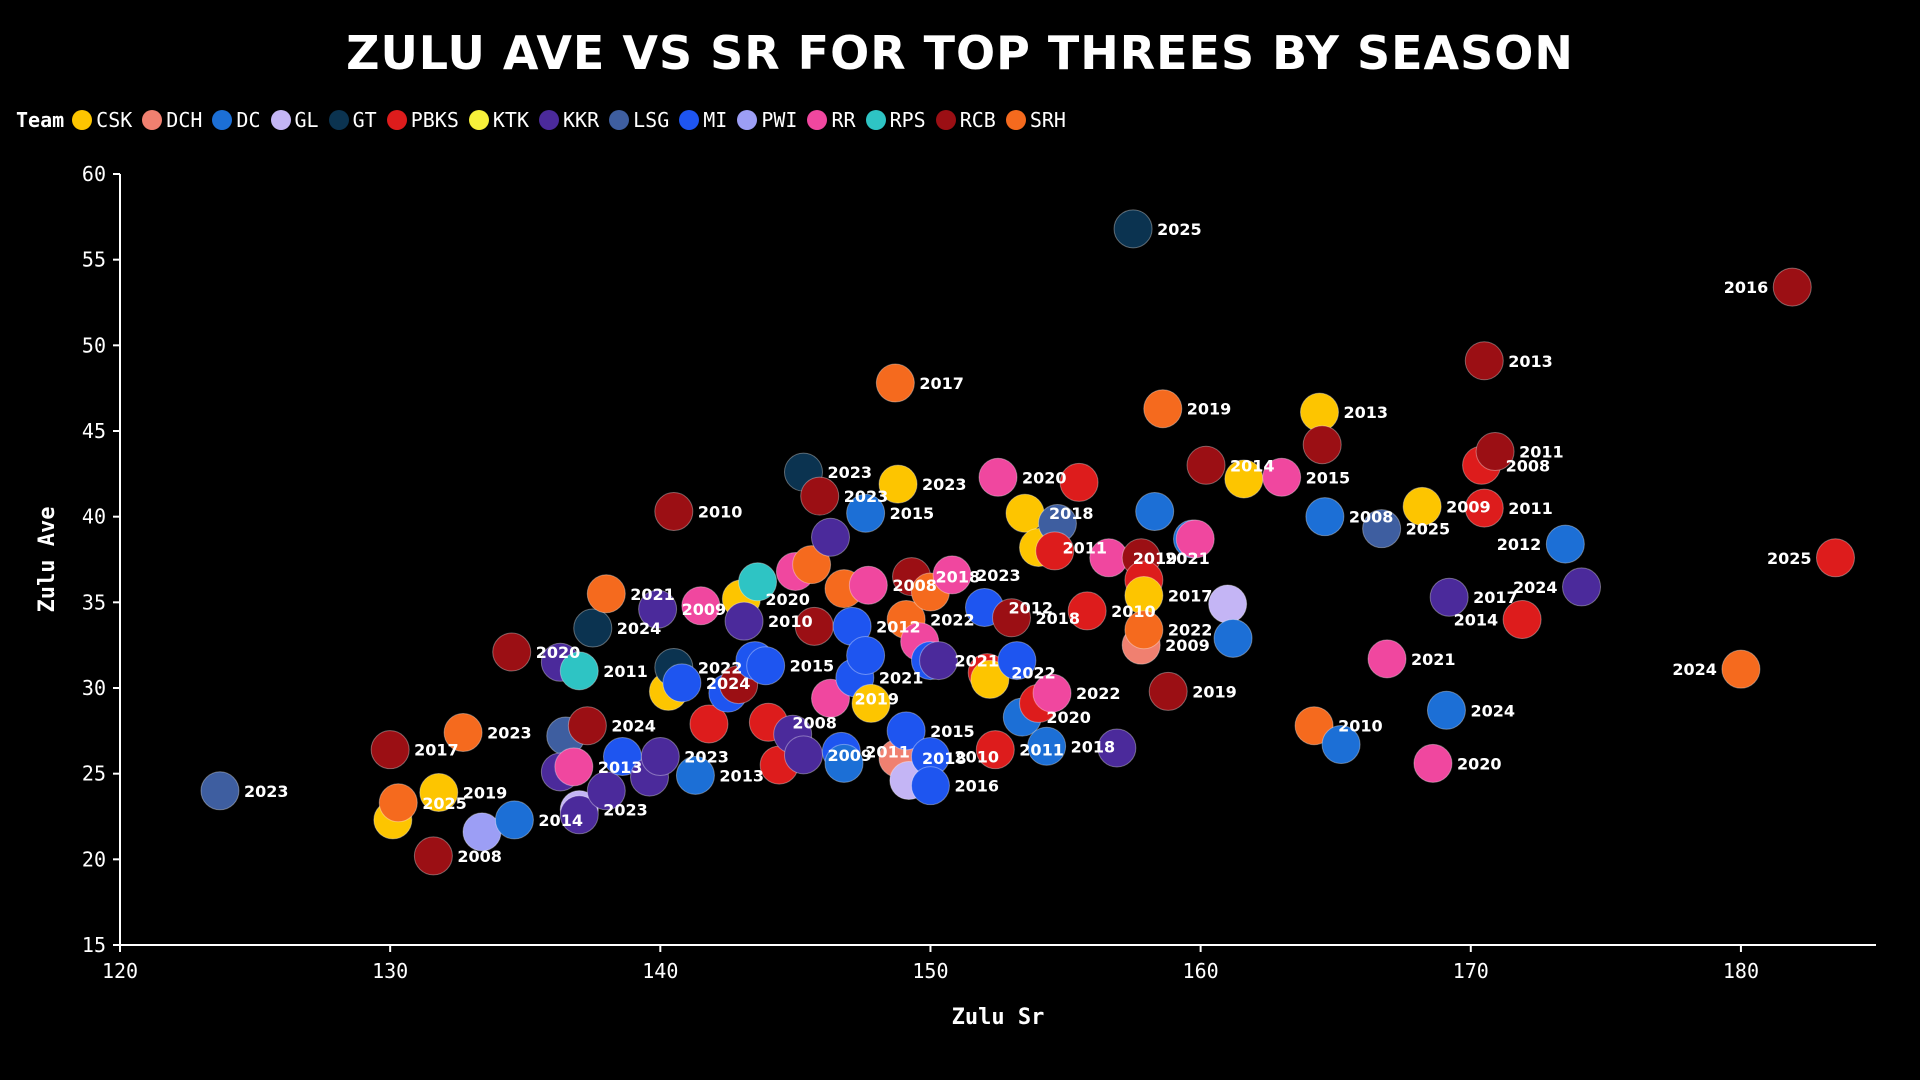  I want to click on data-label: 2012, so click(1519, 544).